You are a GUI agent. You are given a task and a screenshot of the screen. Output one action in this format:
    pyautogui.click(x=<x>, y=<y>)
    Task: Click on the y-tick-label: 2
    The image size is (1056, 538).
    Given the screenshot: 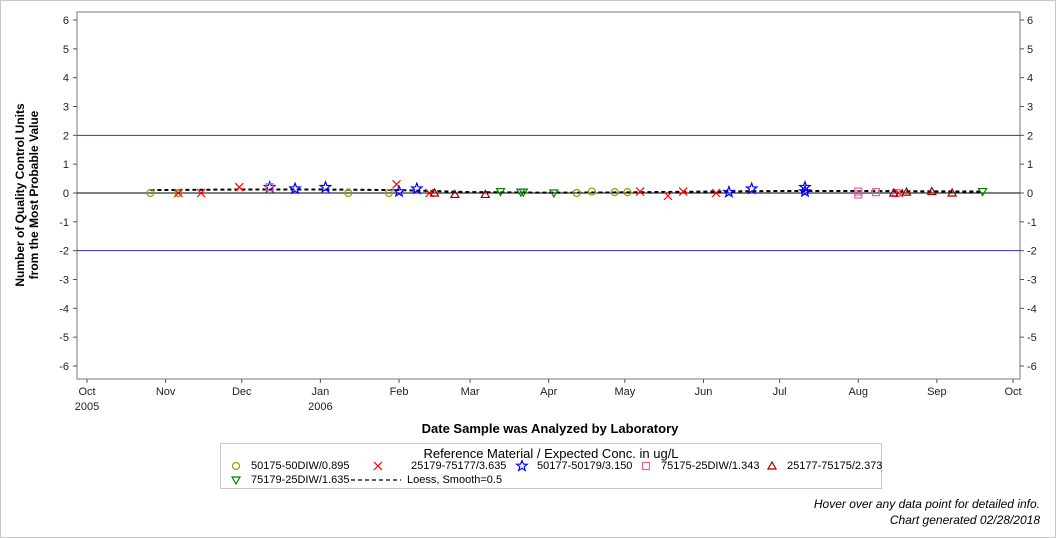 What is the action you would take?
    pyautogui.click(x=66, y=136)
    